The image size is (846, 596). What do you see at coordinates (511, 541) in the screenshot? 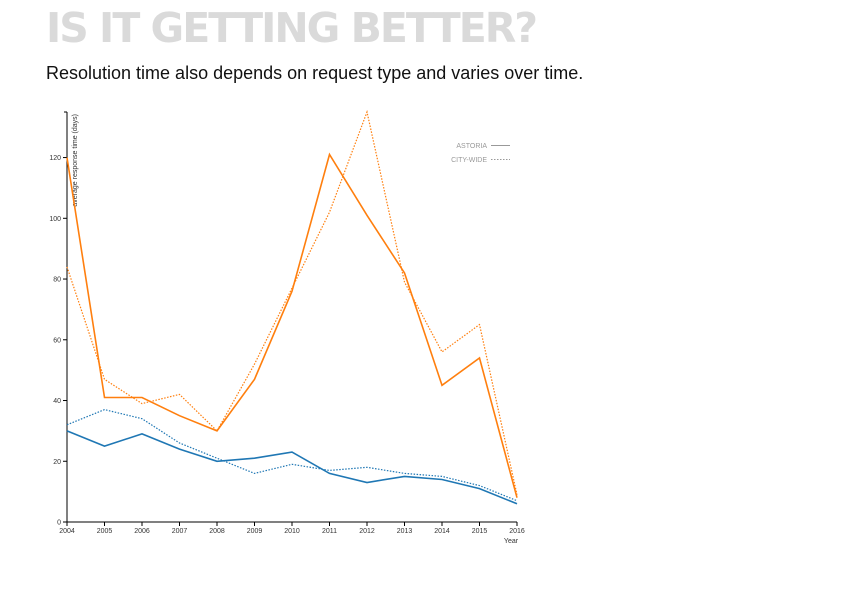
I see `x-axis-label: Year` at bounding box center [511, 541].